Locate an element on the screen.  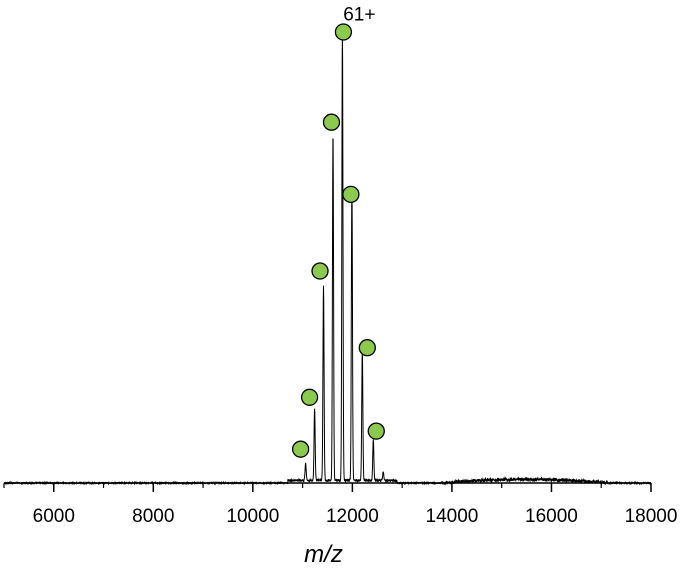
x-tick-label: 6000 is located at coordinates (54, 516).